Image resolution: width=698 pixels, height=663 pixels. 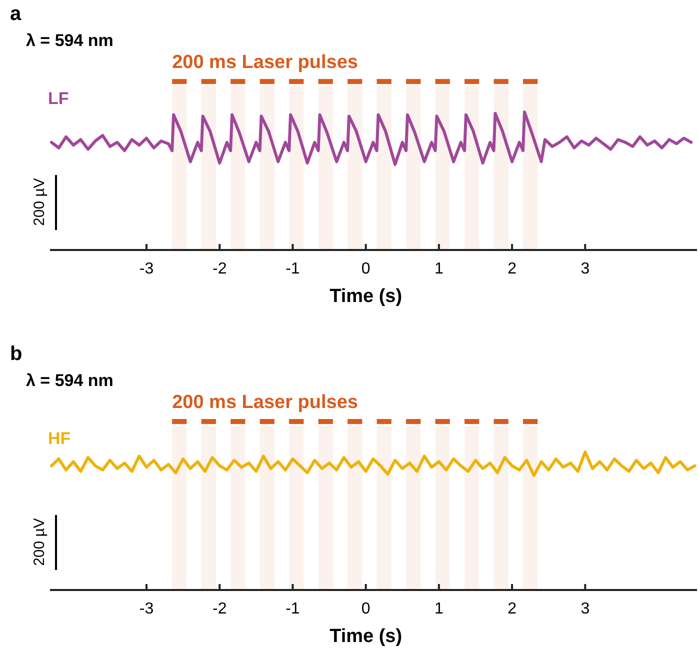 What do you see at coordinates (58, 98) in the screenshot?
I see `series-label: LF` at bounding box center [58, 98].